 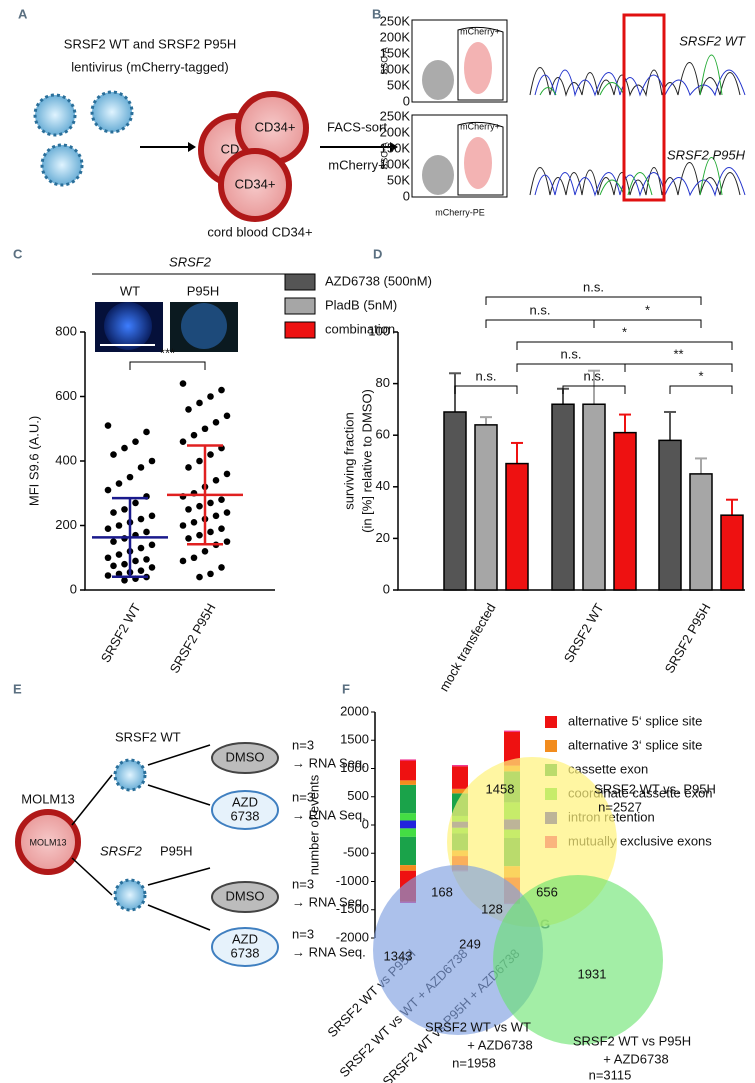 What do you see at coordinates (480, 31) in the screenshot?
I see `gate-label: mCherry+` at bounding box center [480, 31].